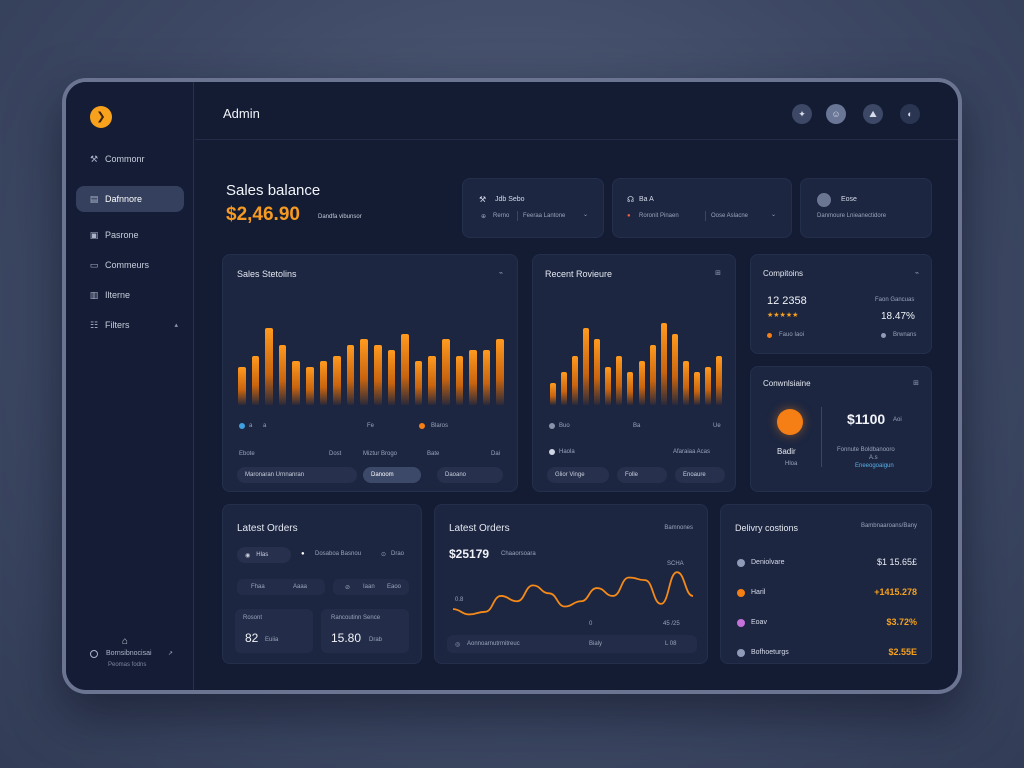 Image resolution: width=1024 pixels, height=768 pixels. What do you see at coordinates (346, 638) in the screenshot?
I see `stat-value: 15.80` at bounding box center [346, 638].